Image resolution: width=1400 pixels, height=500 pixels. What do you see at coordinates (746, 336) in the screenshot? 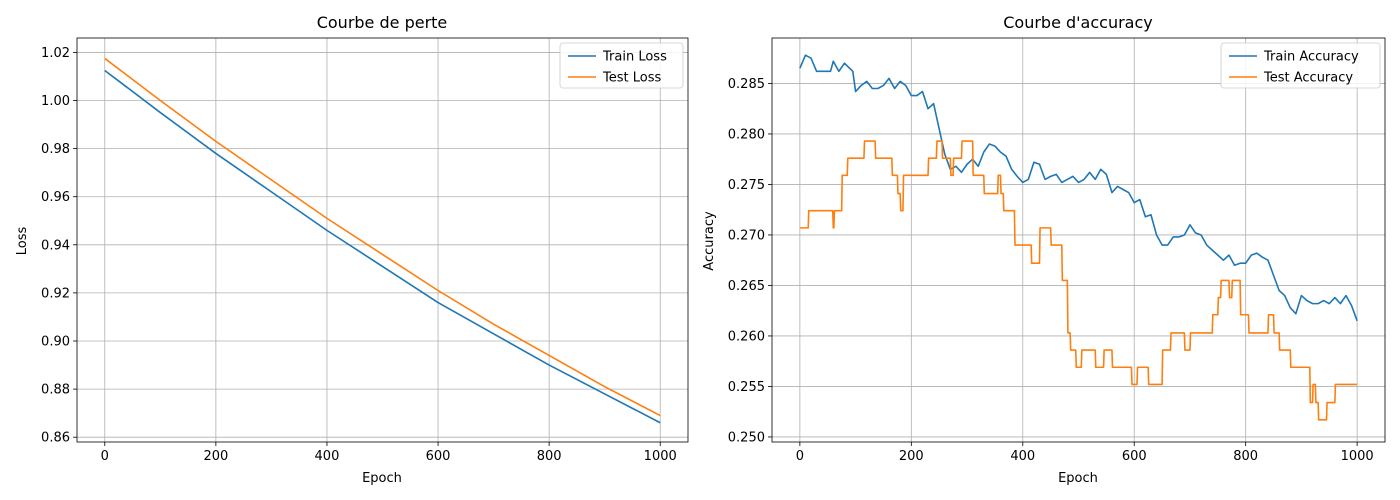
I see `accuracy-y-tick-label: 0.260` at bounding box center [746, 336].